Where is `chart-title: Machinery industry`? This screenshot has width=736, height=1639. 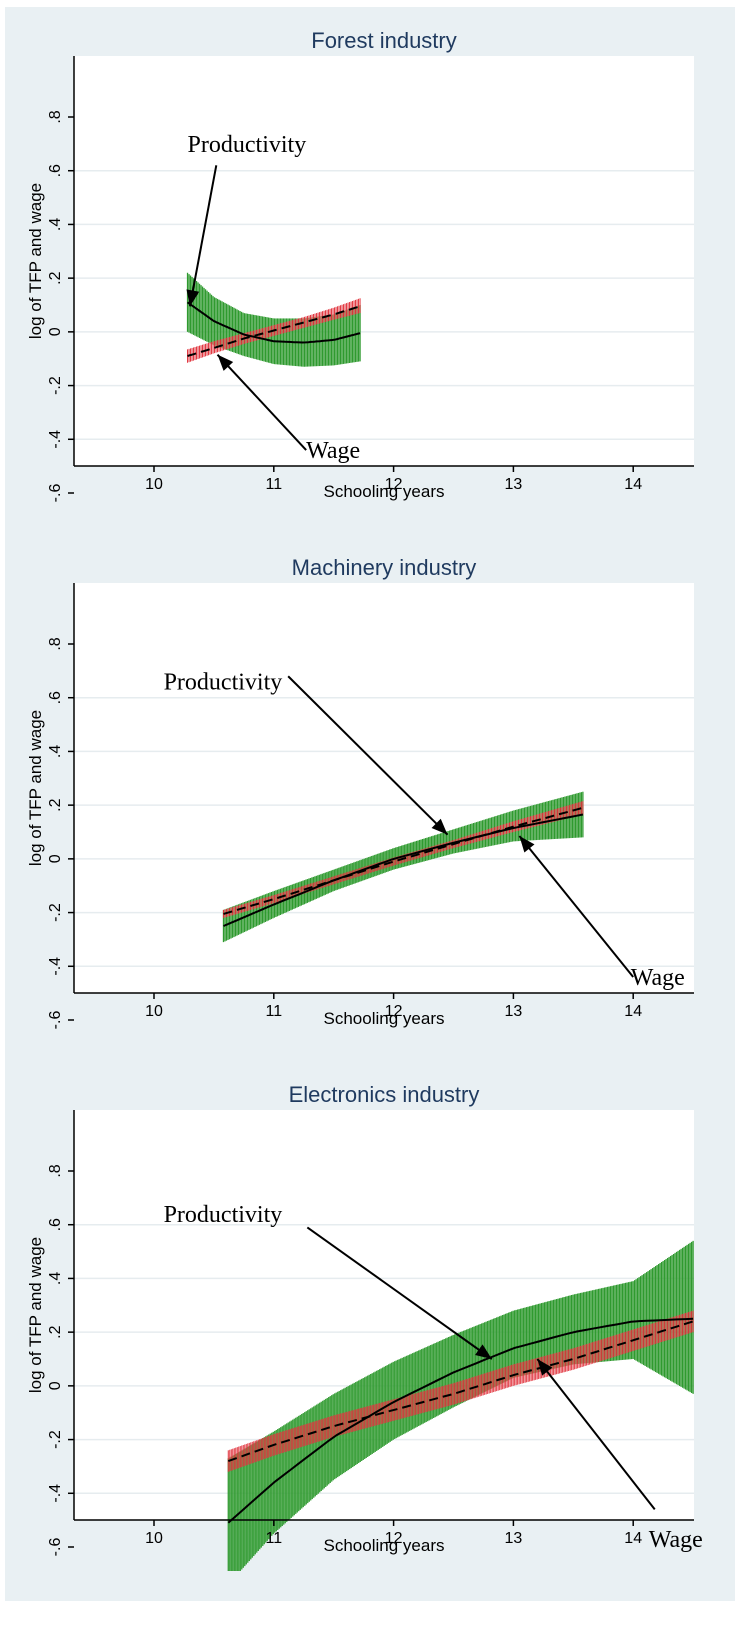 chart-title: Machinery industry is located at coordinates (384, 567).